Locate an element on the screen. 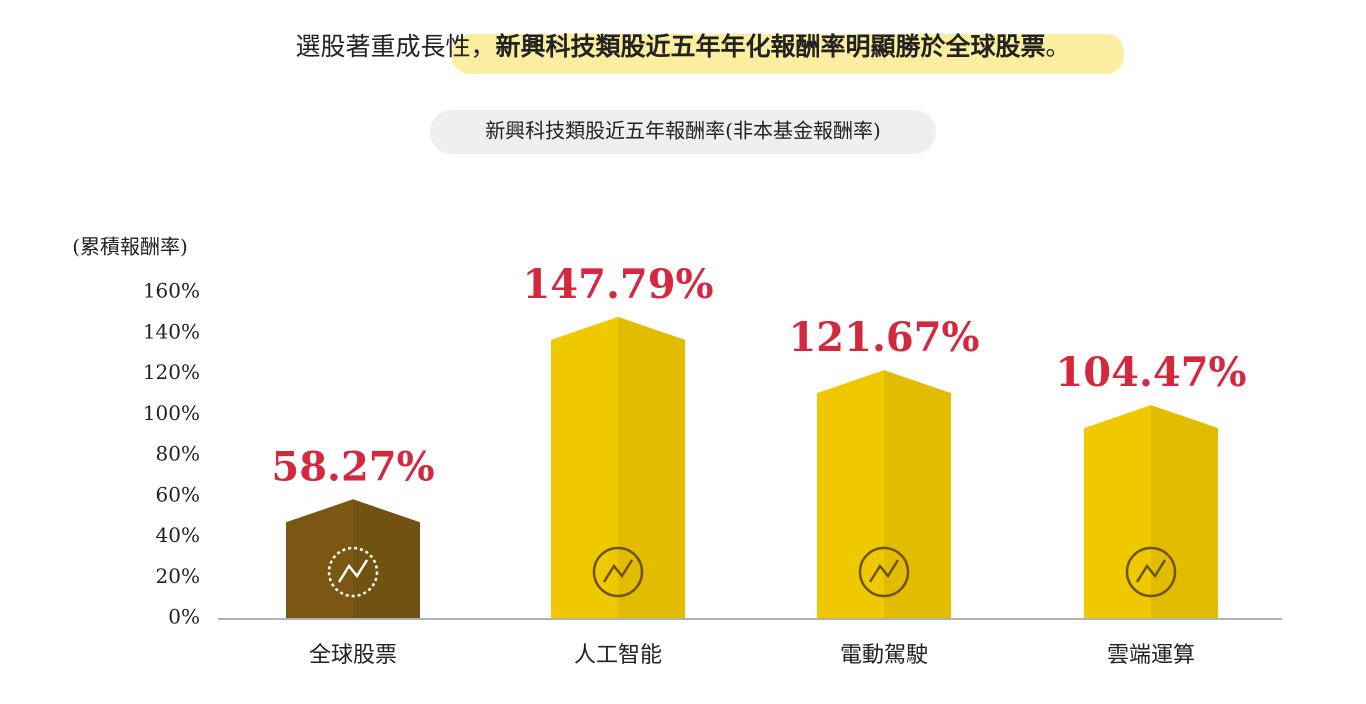 The height and width of the screenshot is (704, 1366). subtitle-pill is located at coordinates (683, 132).